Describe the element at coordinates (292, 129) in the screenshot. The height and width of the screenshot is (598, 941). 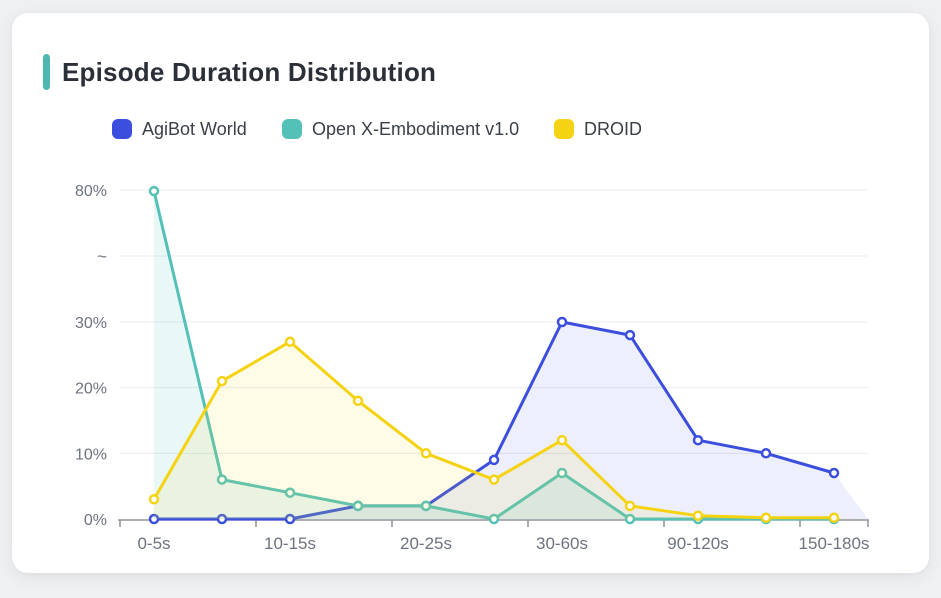
I see `legend-swatch-open-x-embodiment` at that location.